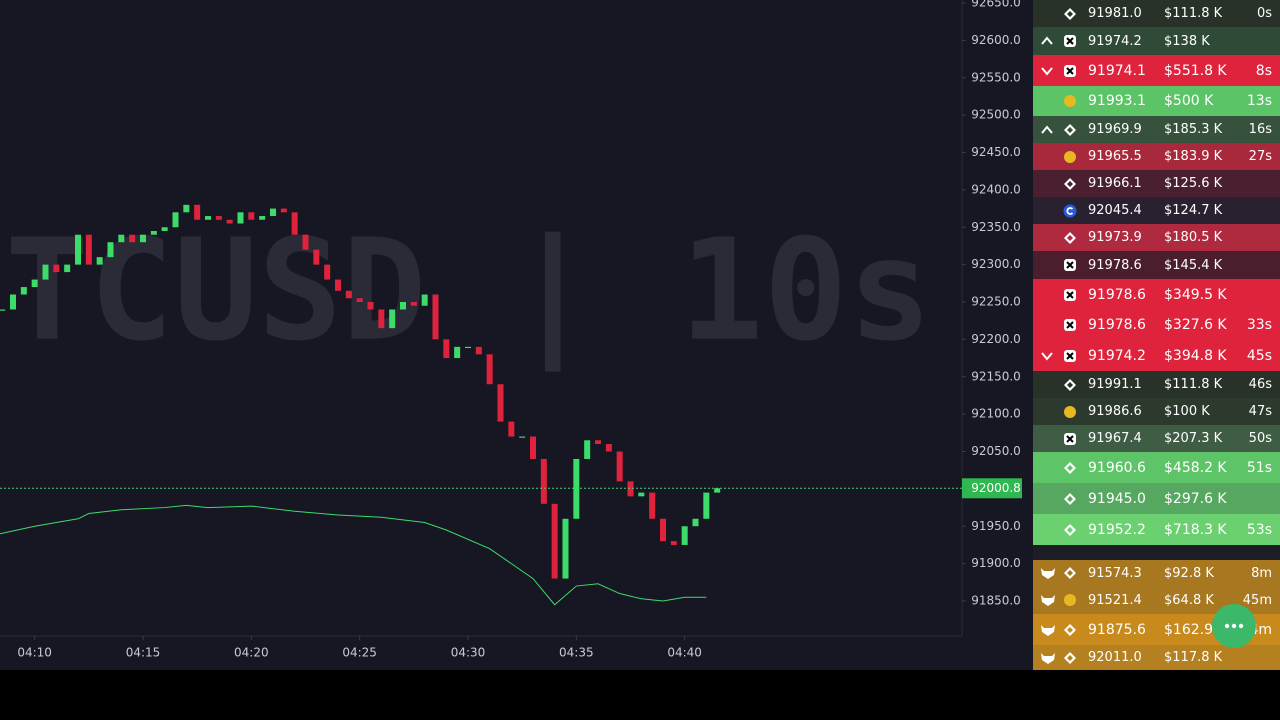 The width and height of the screenshot is (1280, 720). Describe the element at coordinates (1115, 411) in the screenshot. I see `trade-price: 91986.6` at that location.